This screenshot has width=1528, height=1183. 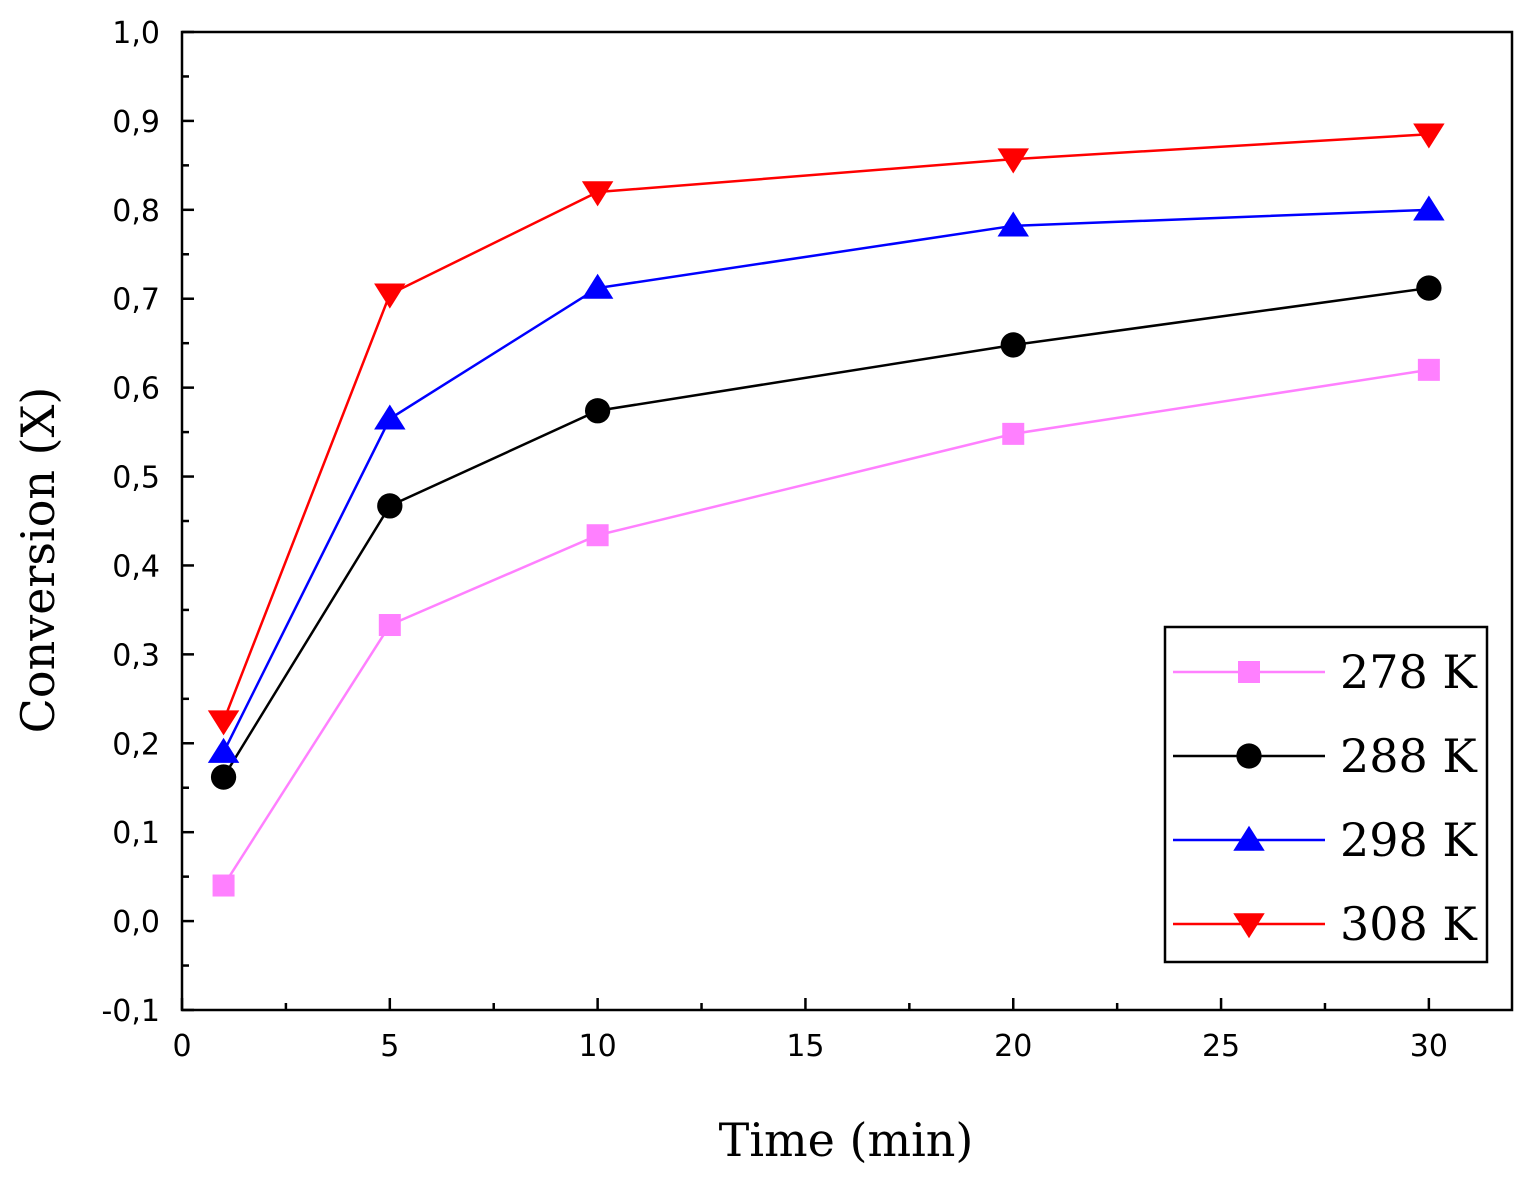 I want to click on legend-label: 278 K, so click(x=1409, y=672).